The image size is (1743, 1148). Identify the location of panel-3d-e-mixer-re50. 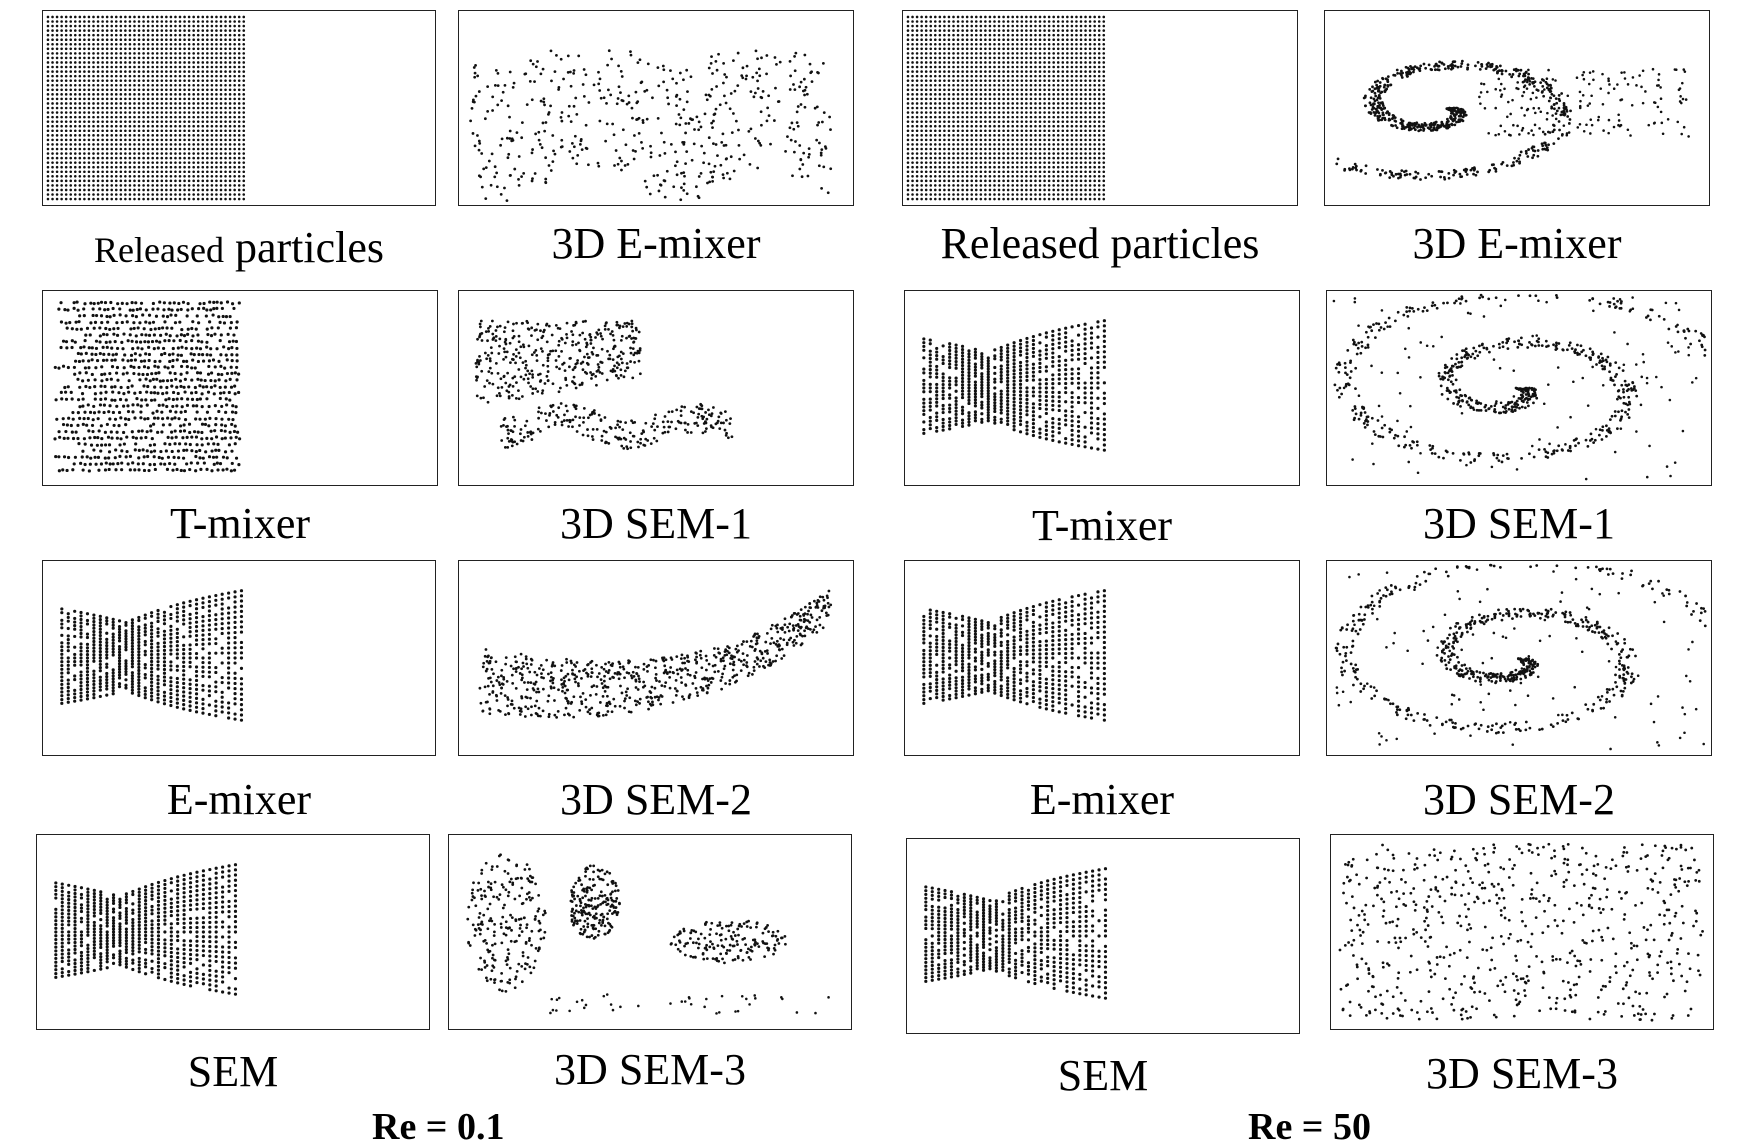
(1517, 108).